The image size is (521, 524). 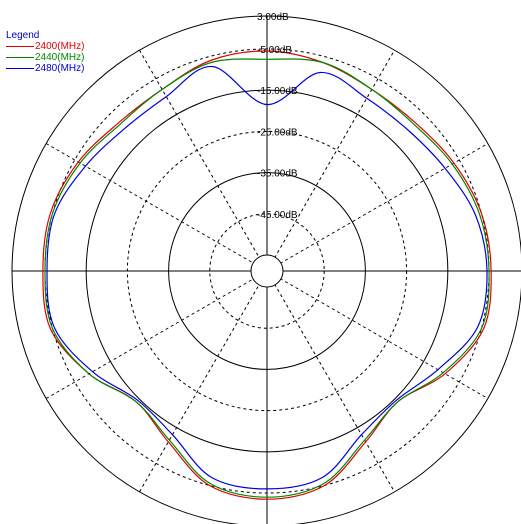 What do you see at coordinates (277, 91) in the screenshot?
I see `ring-label: -15.00dB` at bounding box center [277, 91].